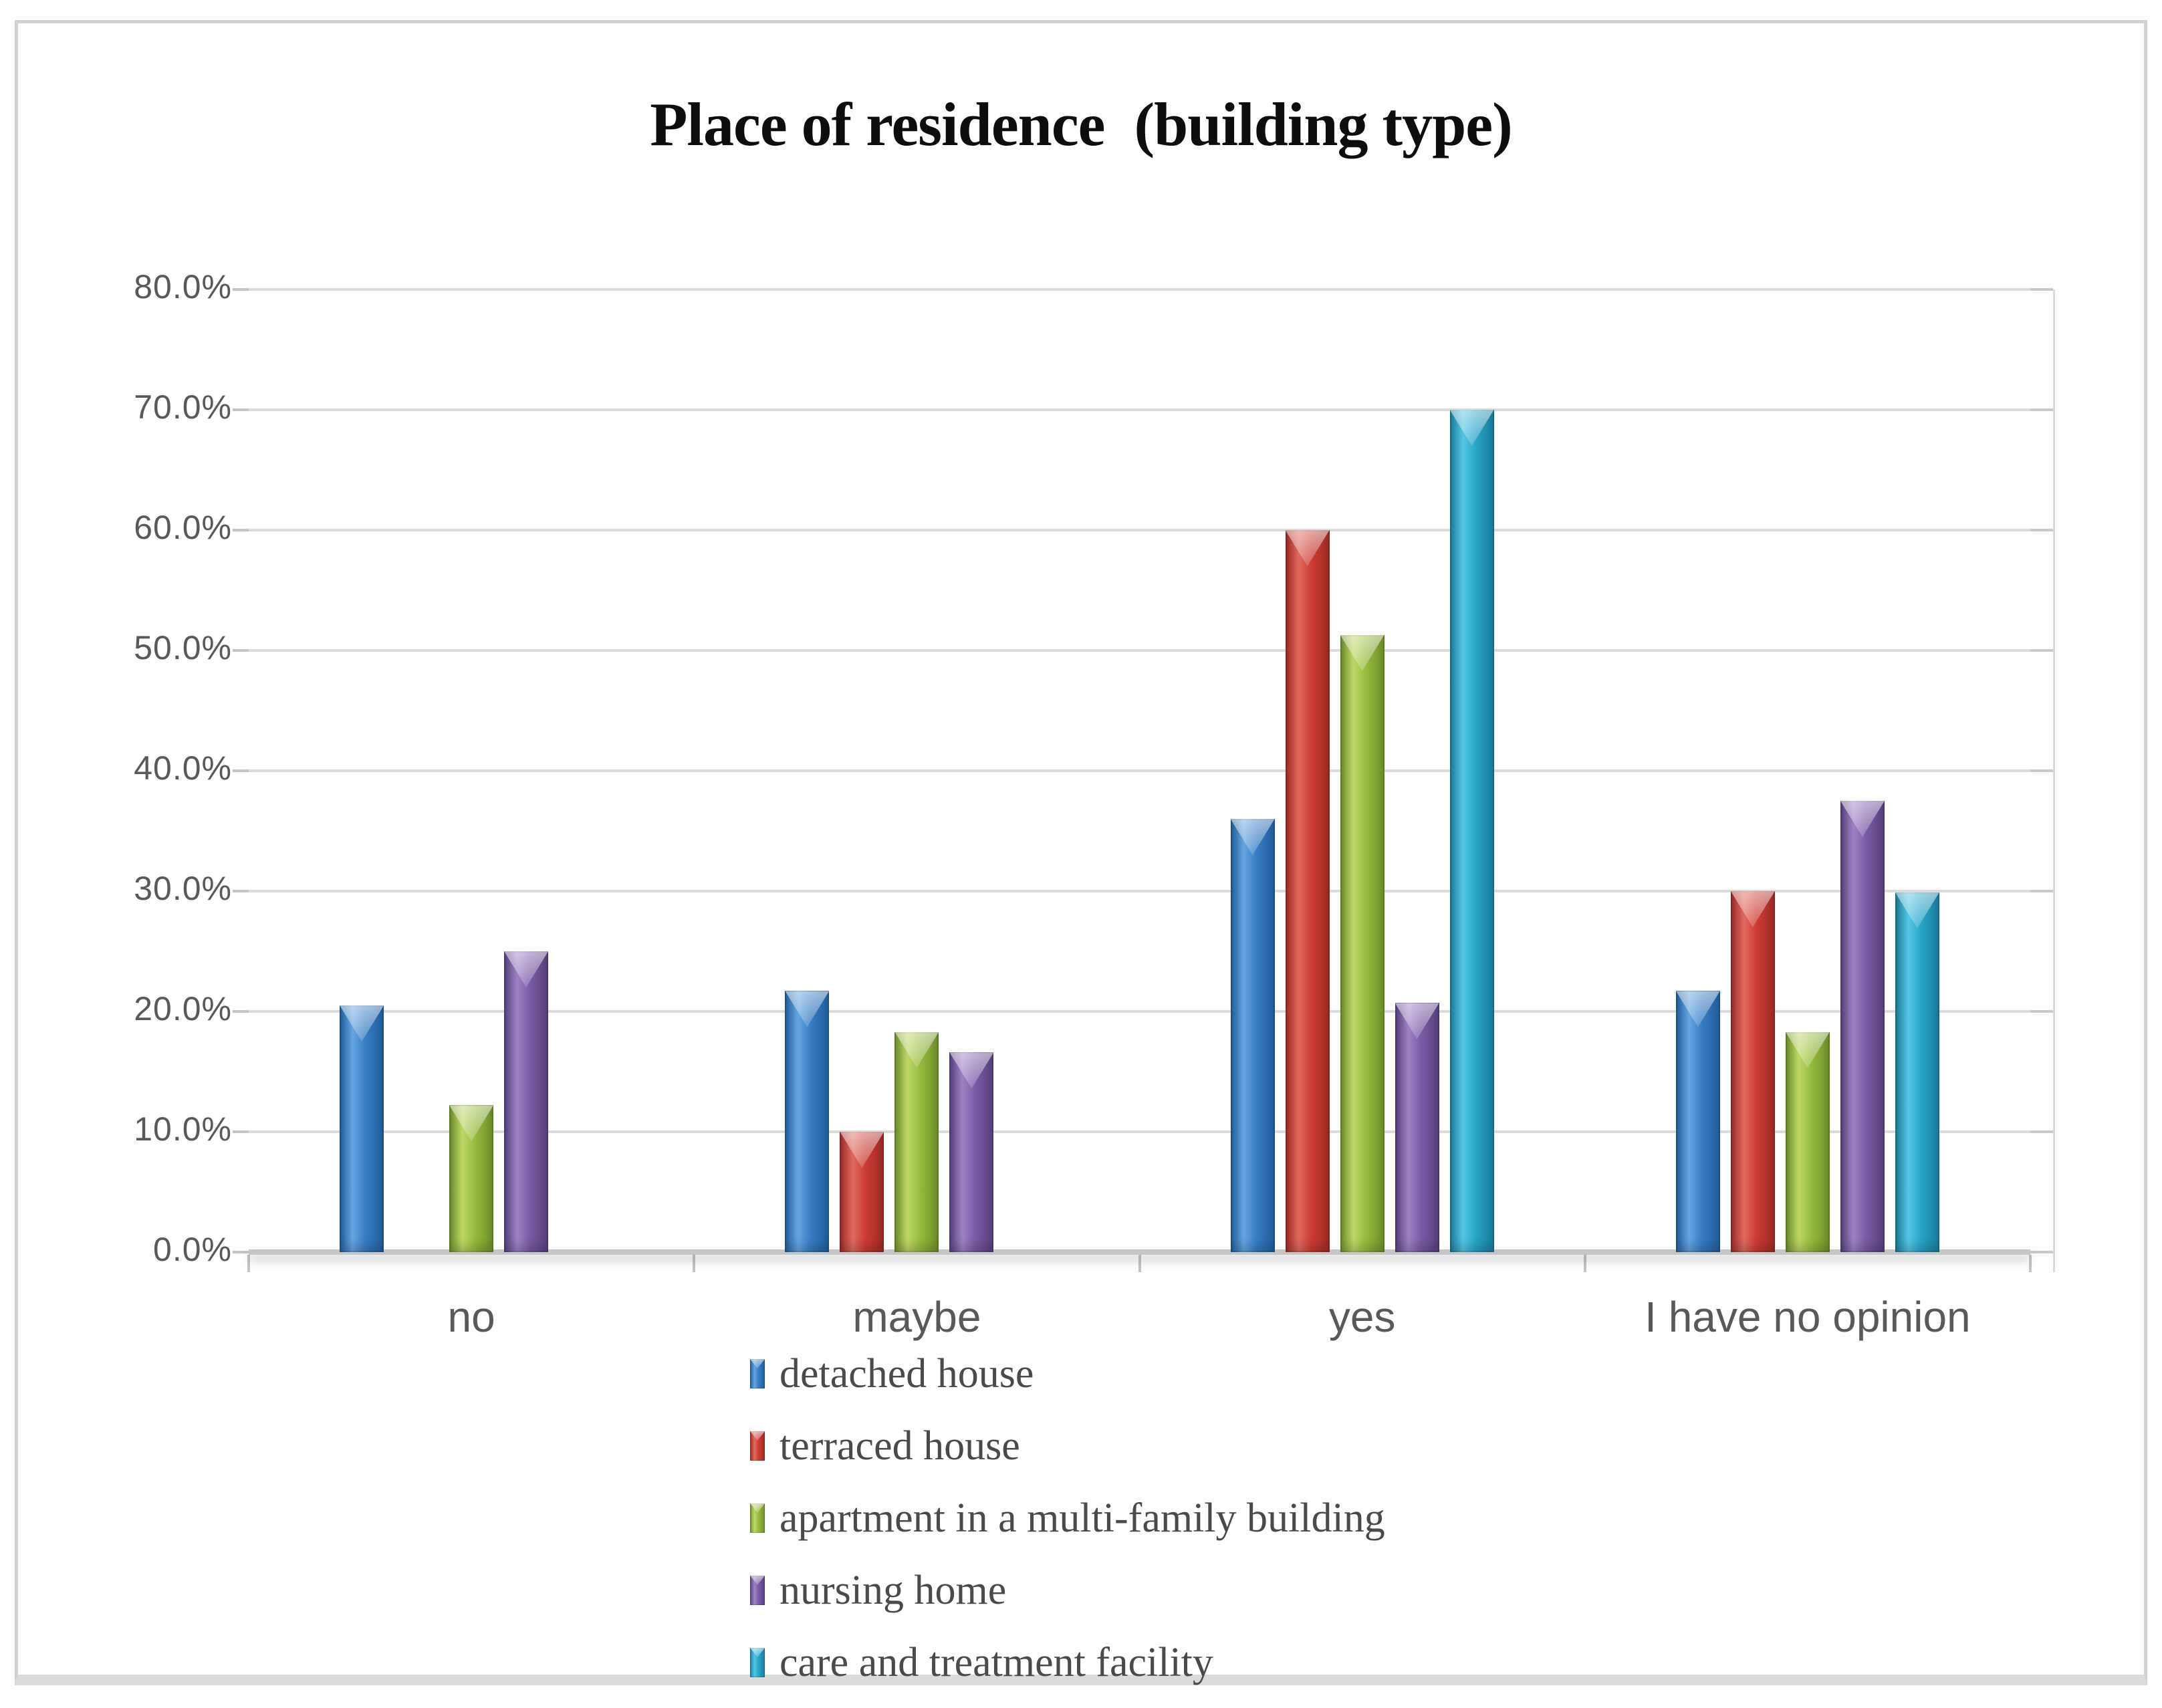 The image size is (2162, 1708). Describe the element at coordinates (183, 768) in the screenshot. I see `y-axis-label-40pct: 40.0%` at that location.